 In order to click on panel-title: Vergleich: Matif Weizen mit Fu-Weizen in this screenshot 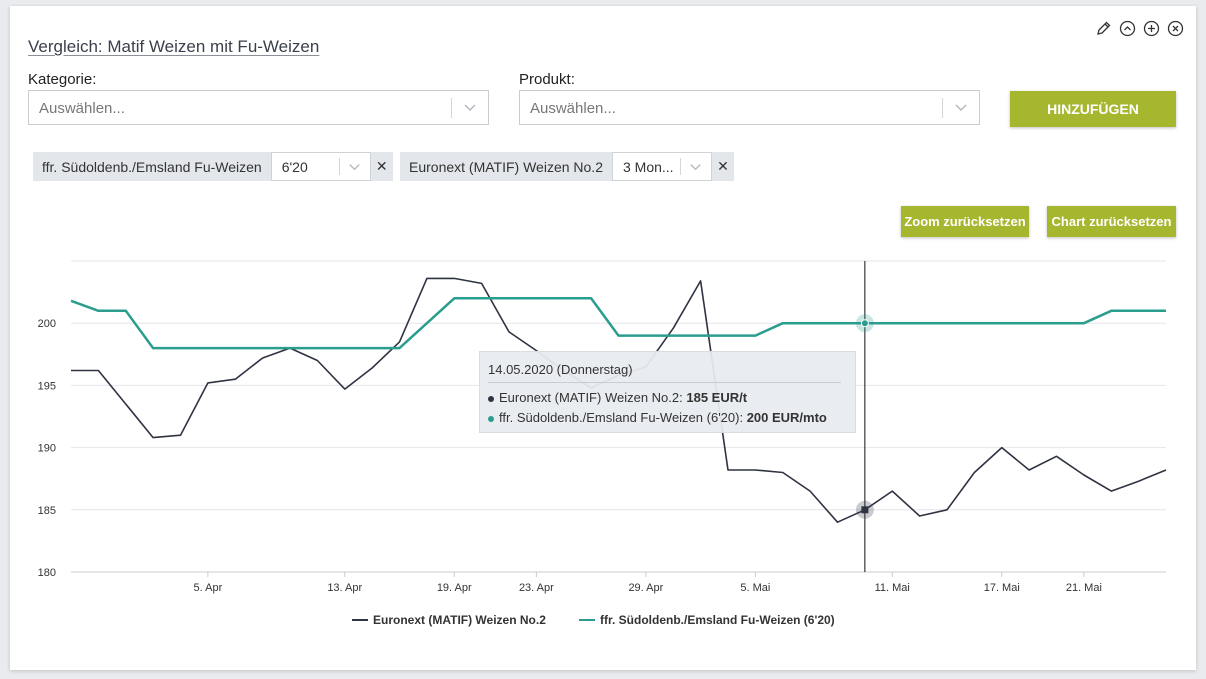, I will do `click(174, 46)`.